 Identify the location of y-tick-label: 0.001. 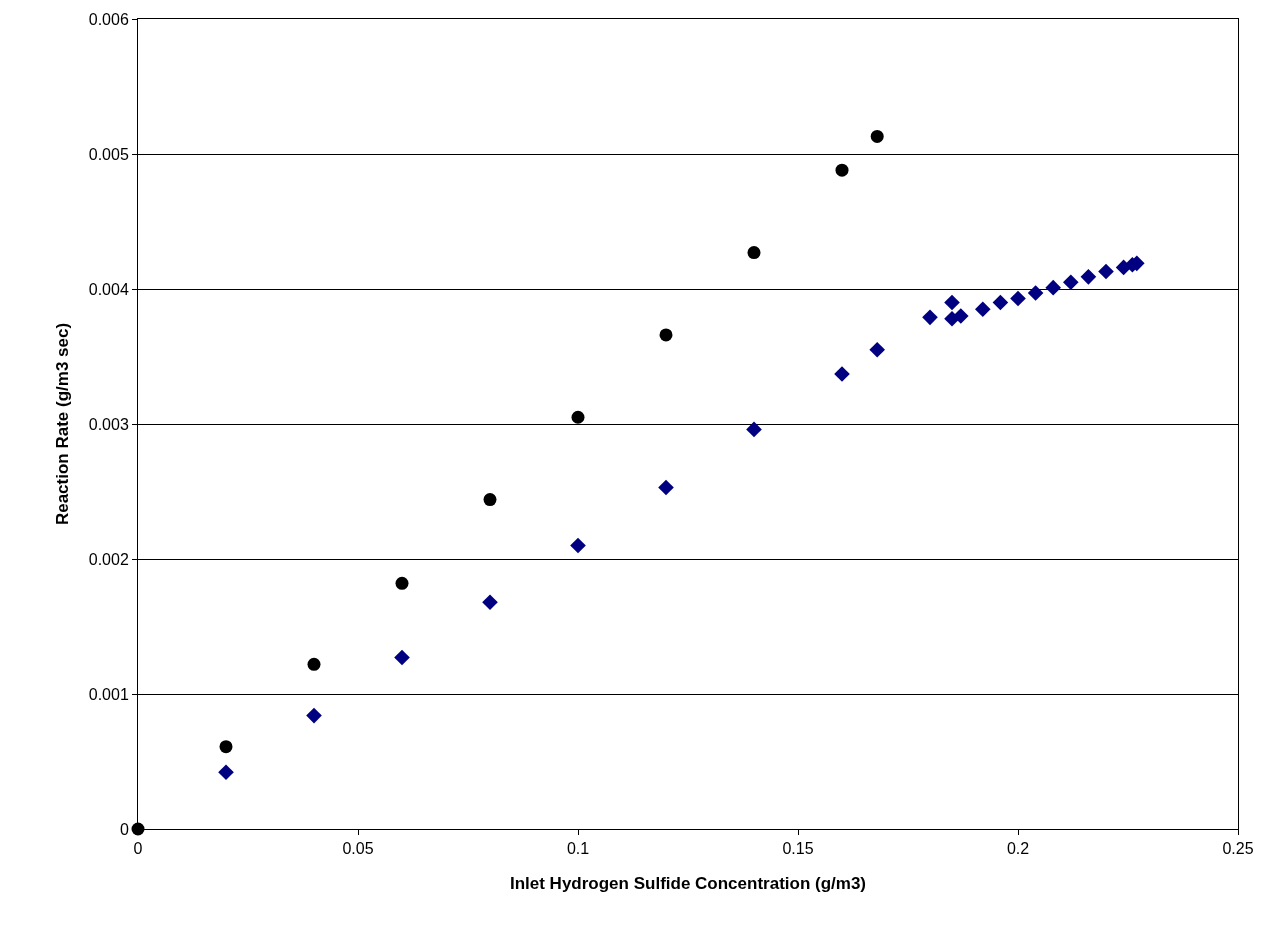
(108, 694).